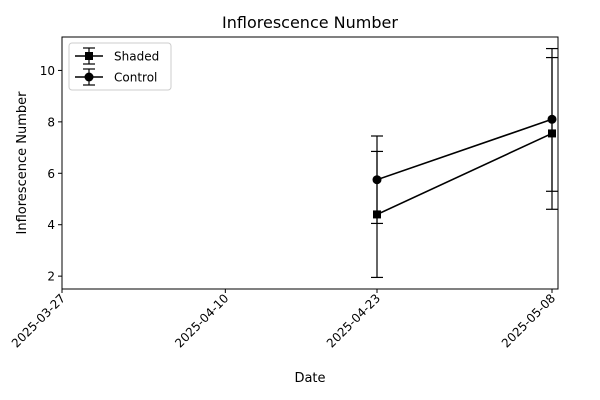 The height and width of the screenshot is (400, 600). I want to click on y-axis-label: Inflorescence Number, so click(22, 163).